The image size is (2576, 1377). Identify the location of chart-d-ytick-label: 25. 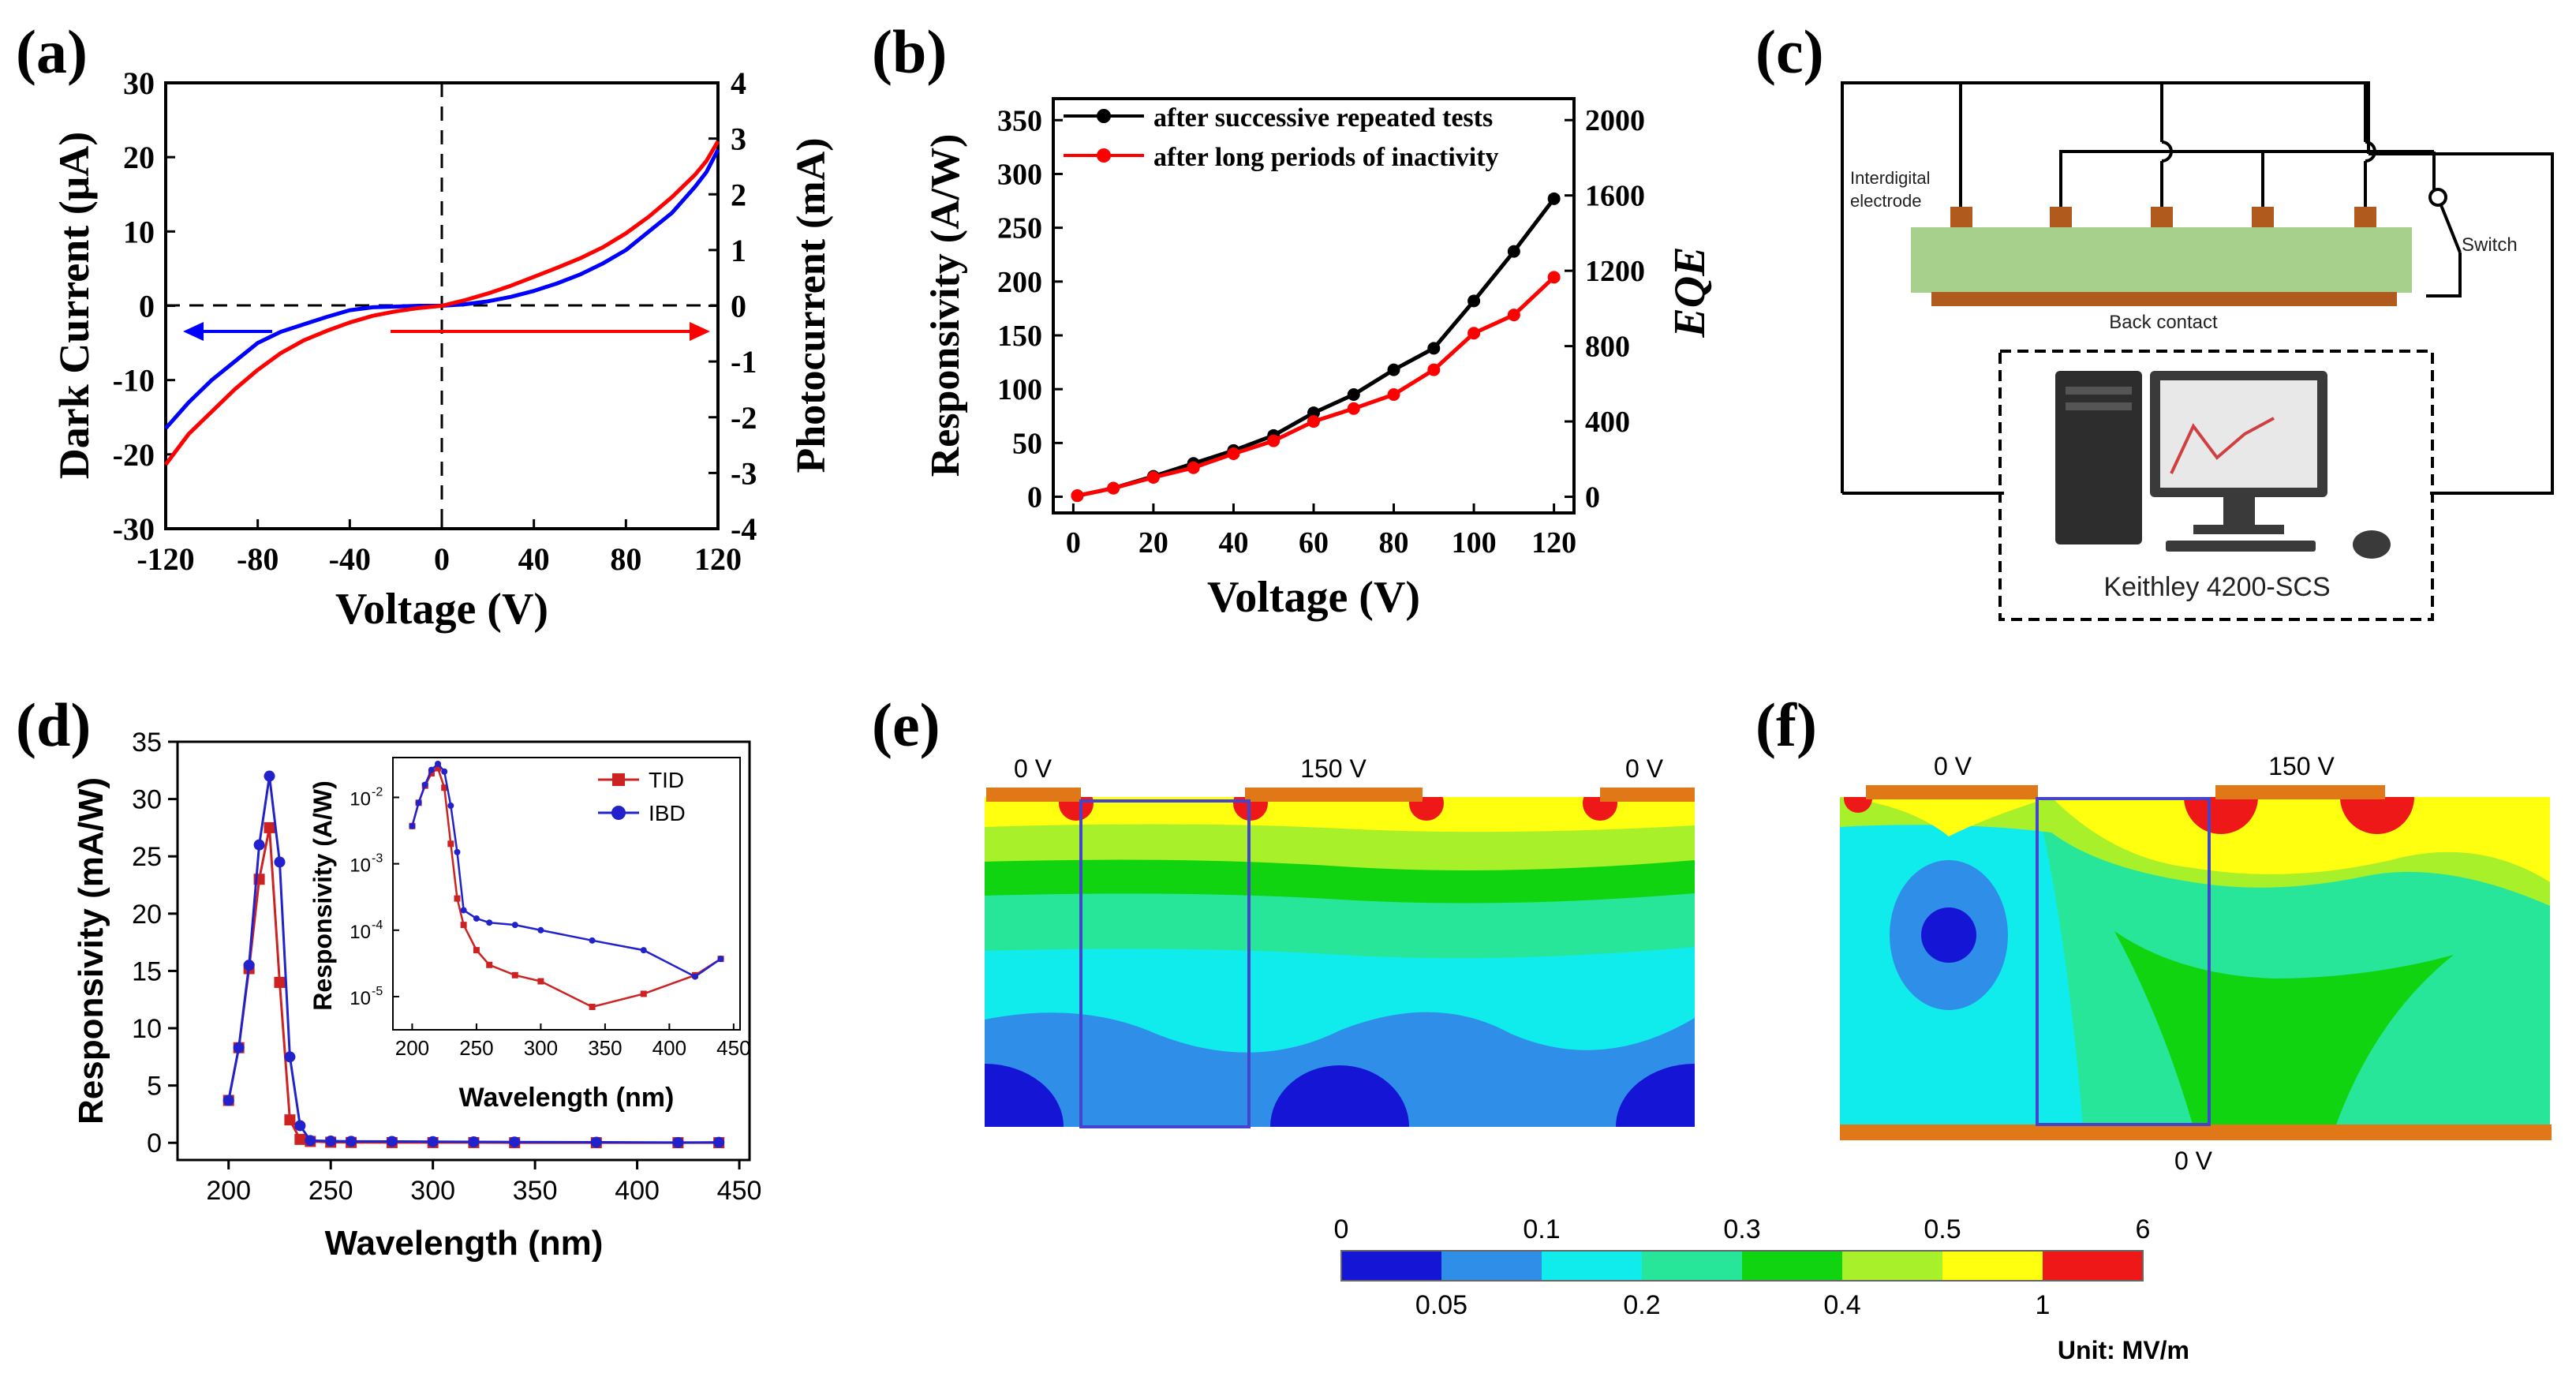
(147, 857).